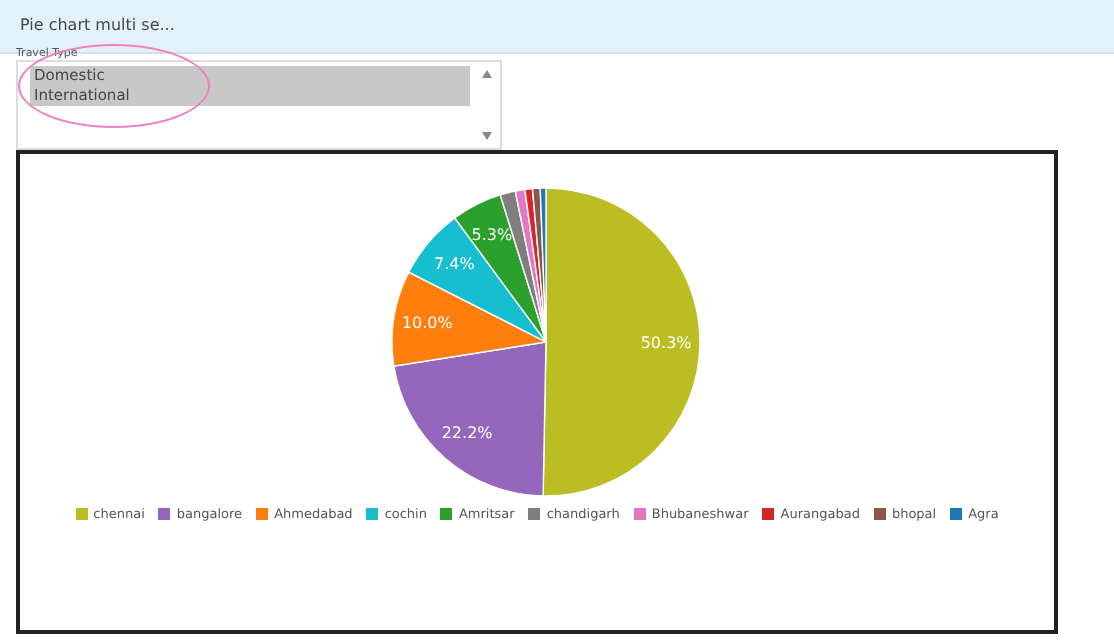 The width and height of the screenshot is (1114, 642). I want to click on data-label: 7.4%, so click(455, 264).